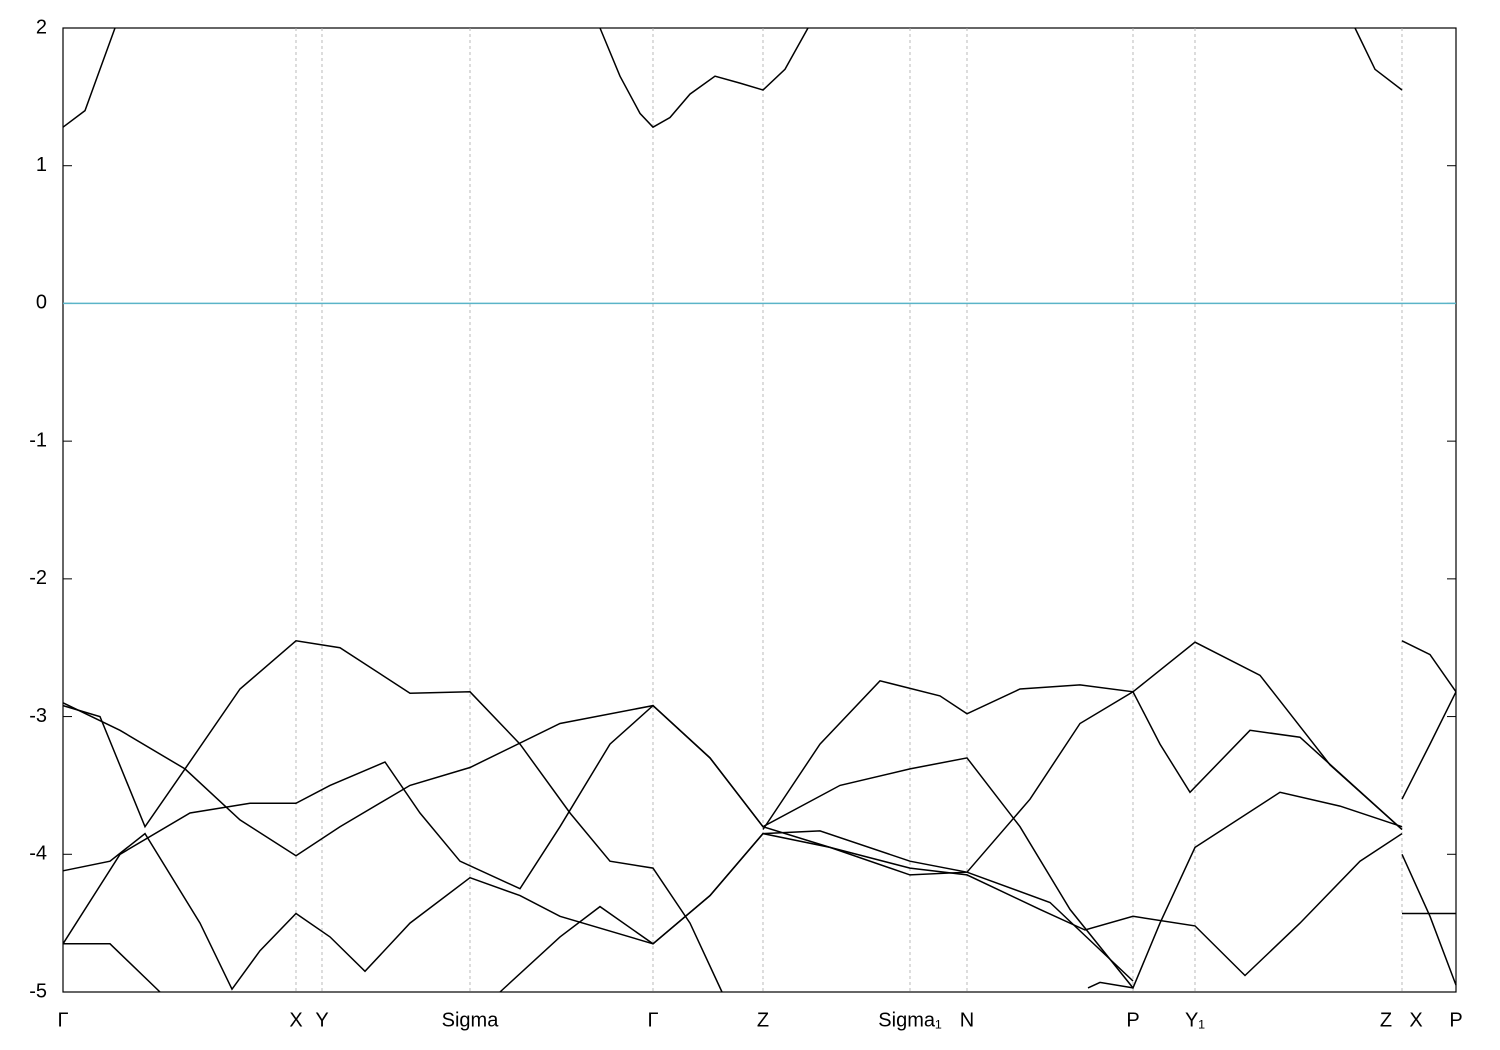  What do you see at coordinates (321, 1020) in the screenshot?
I see `x-tick-label: Y` at bounding box center [321, 1020].